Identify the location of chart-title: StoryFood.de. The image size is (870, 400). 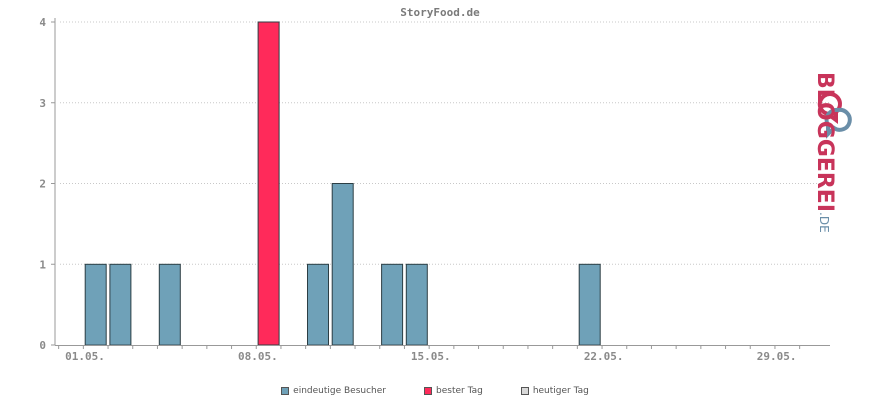
(440, 12).